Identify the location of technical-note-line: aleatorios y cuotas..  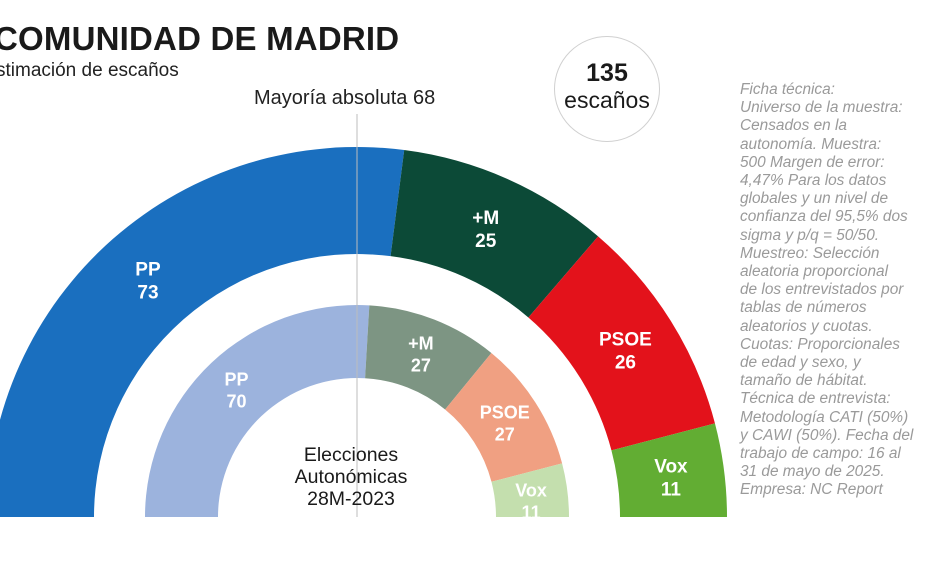
(806, 326).